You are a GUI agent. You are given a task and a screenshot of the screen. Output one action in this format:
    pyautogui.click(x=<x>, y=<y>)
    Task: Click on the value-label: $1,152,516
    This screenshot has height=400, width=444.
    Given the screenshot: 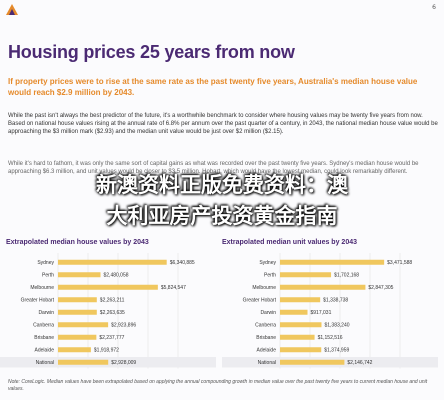 What is the action you would take?
    pyautogui.click(x=330, y=338)
    